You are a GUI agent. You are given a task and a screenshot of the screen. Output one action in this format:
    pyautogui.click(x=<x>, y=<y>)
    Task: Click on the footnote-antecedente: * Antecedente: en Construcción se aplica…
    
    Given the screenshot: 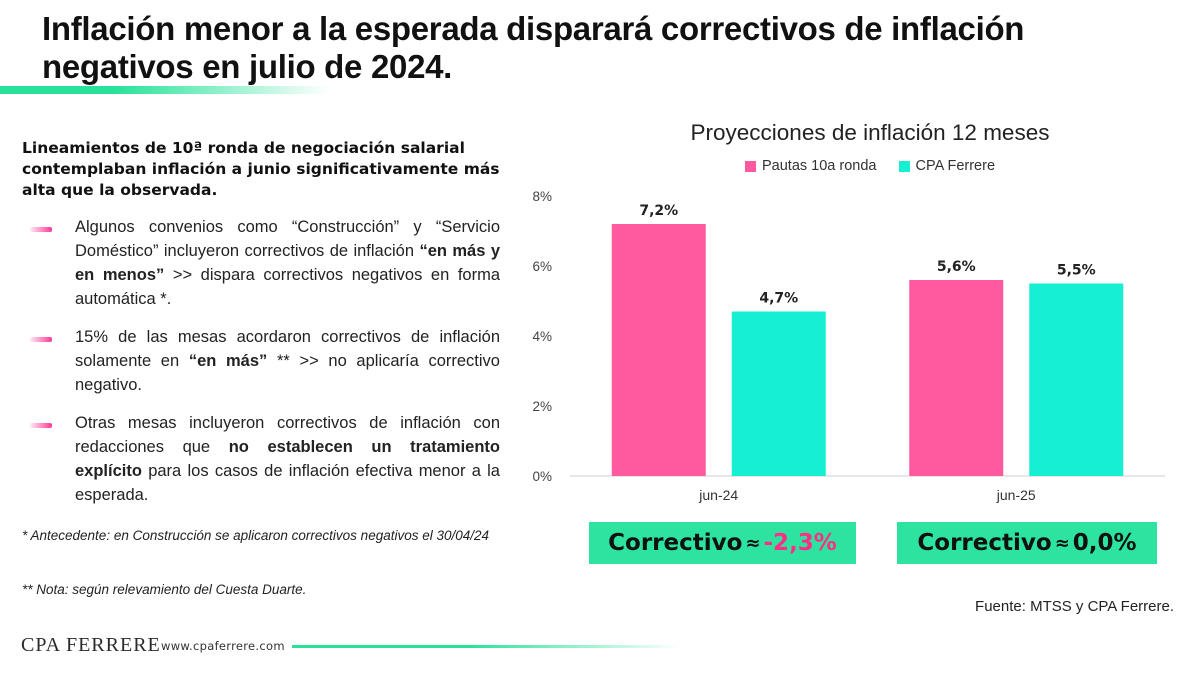 What is the action you would take?
    pyautogui.click(x=256, y=535)
    